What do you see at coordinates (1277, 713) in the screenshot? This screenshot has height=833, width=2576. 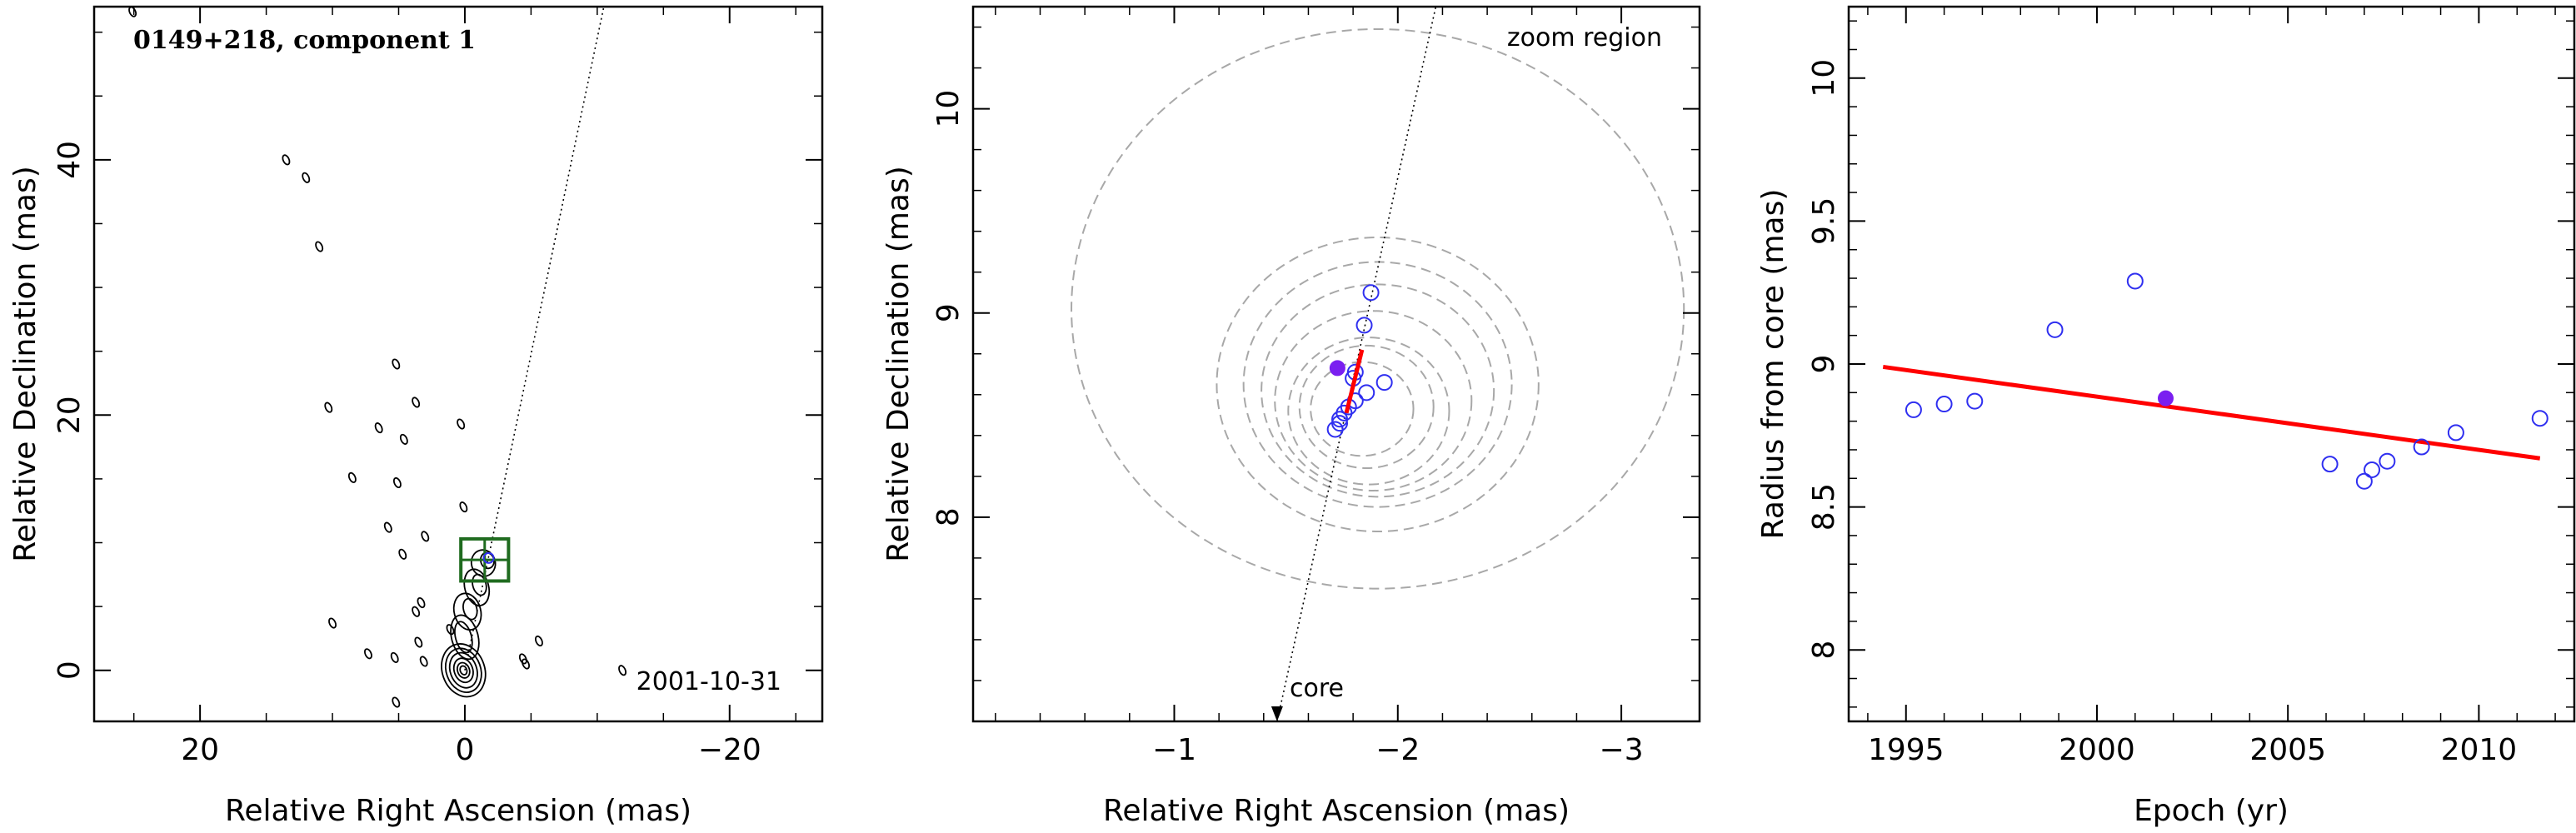 I see `core-arrowhead` at bounding box center [1277, 713].